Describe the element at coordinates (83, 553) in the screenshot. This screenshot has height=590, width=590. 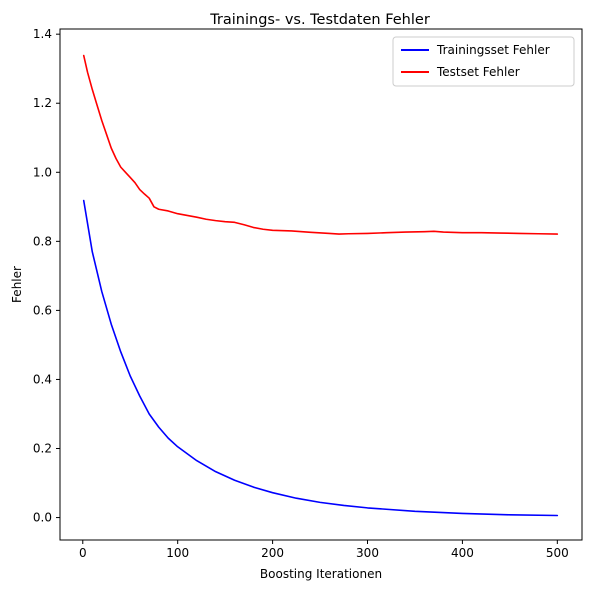
I see `x-tick-label: 0` at that location.